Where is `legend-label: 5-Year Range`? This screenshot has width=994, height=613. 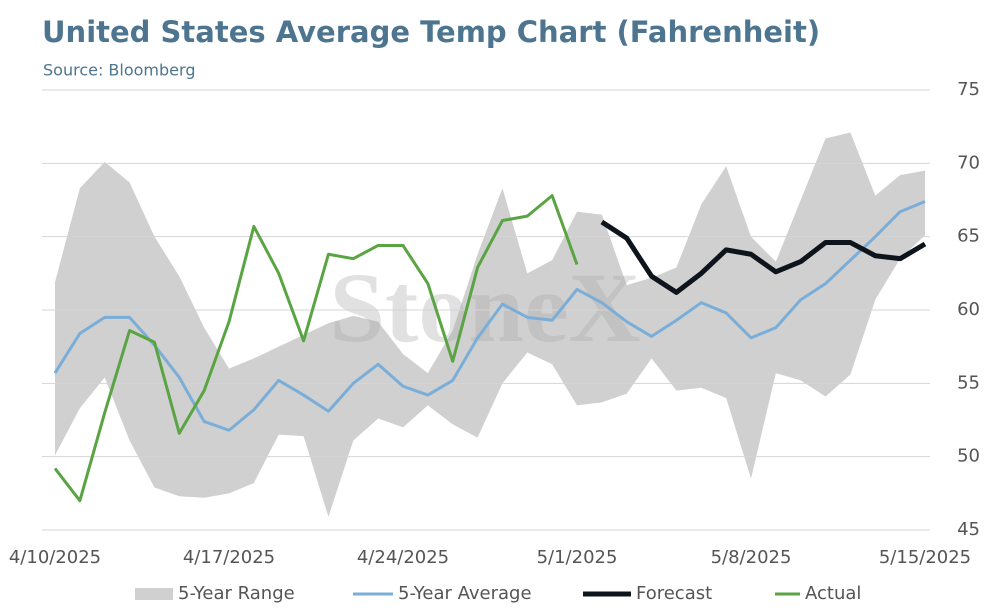
legend-label: 5-Year Range is located at coordinates (236, 593).